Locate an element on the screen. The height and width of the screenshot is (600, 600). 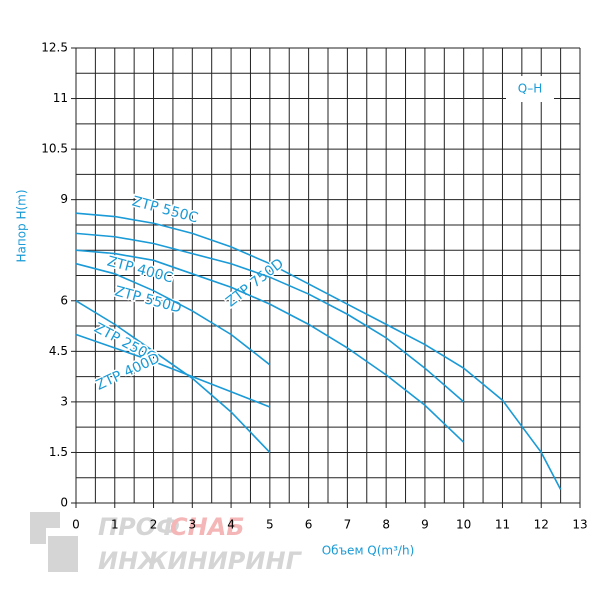
y-tick-label: 6 is located at coordinates (64, 300).